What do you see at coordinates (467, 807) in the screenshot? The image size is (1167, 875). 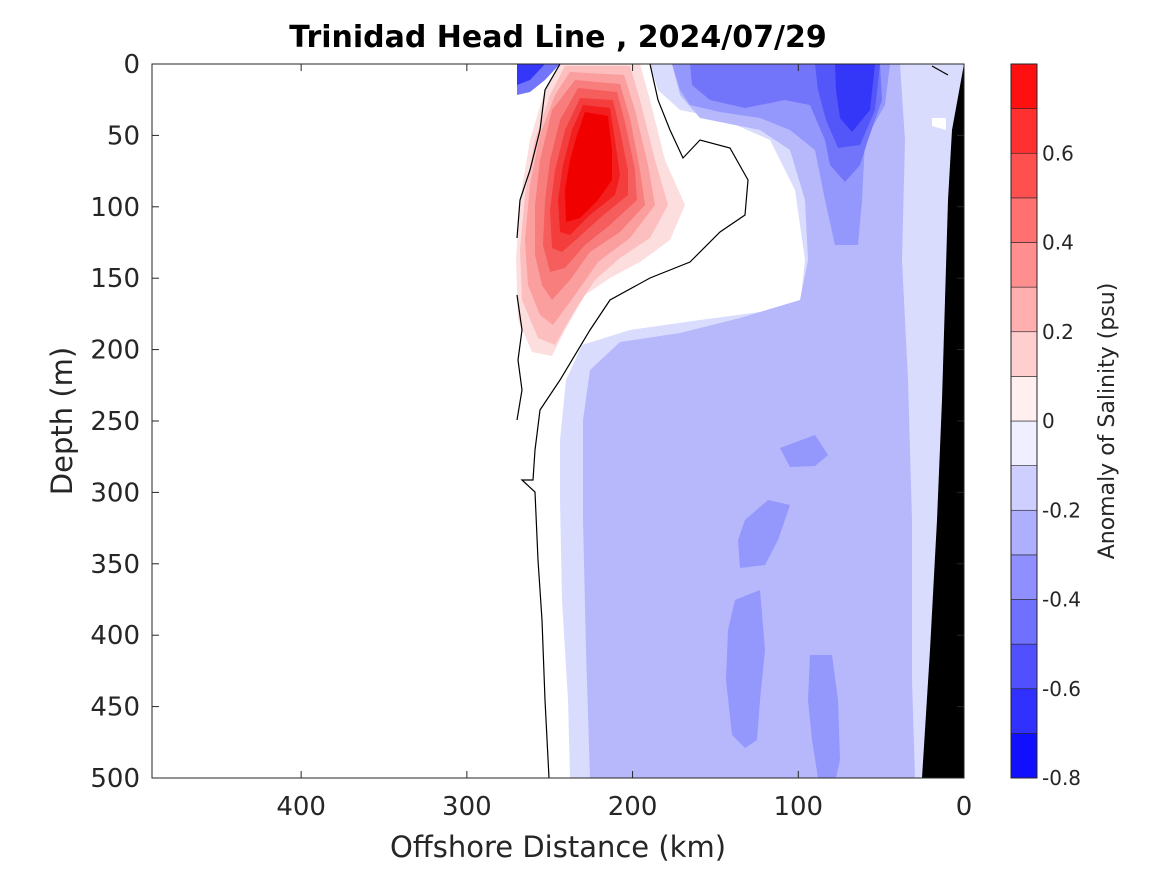 I see `x-tick-label: 300` at bounding box center [467, 807].